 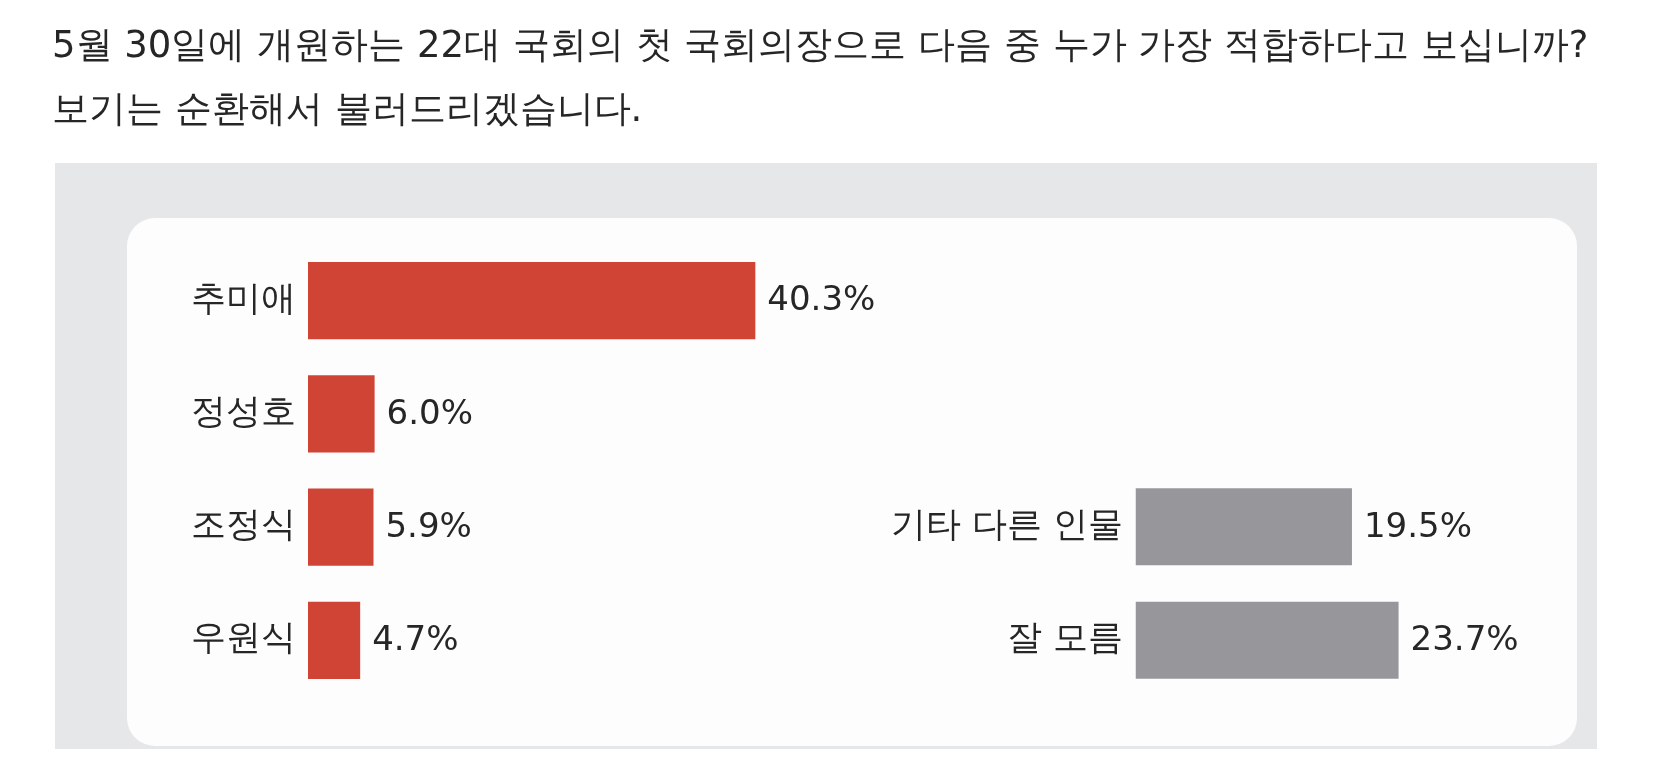 I want to click on data-label: 23.7%, so click(x=1464, y=638).